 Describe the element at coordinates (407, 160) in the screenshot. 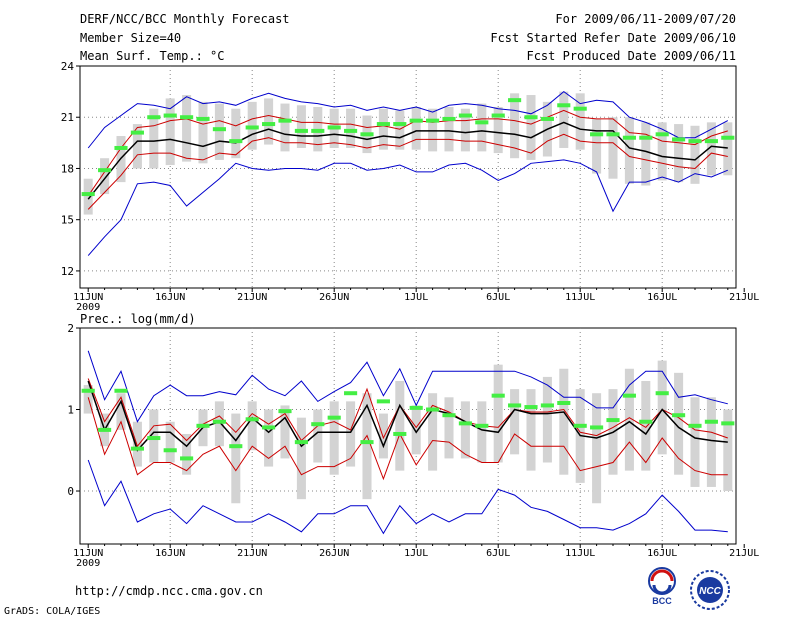

I see `temp-line-mean` at that location.